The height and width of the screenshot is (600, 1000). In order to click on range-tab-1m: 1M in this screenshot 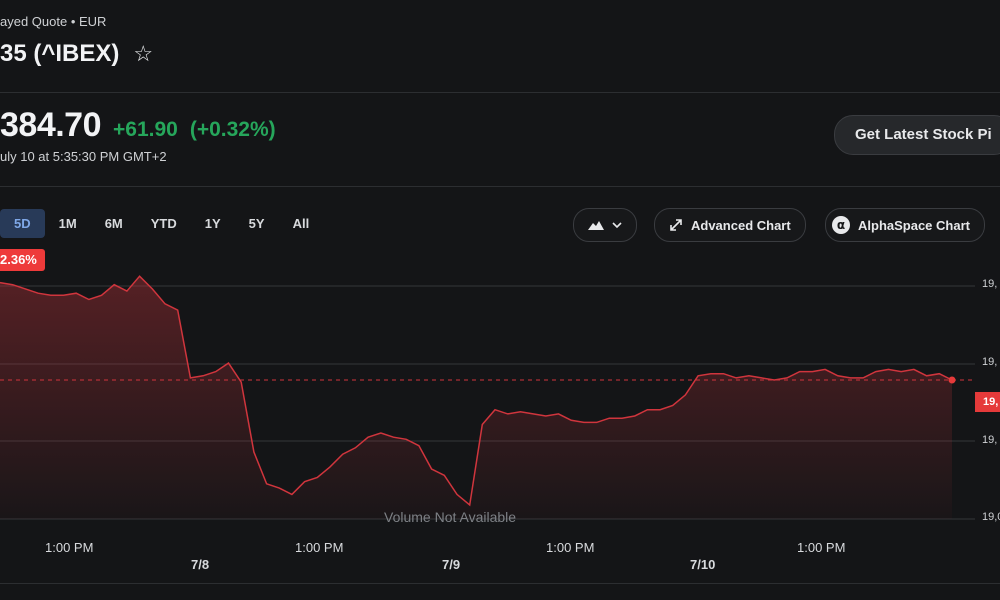, I will do `click(67, 223)`.